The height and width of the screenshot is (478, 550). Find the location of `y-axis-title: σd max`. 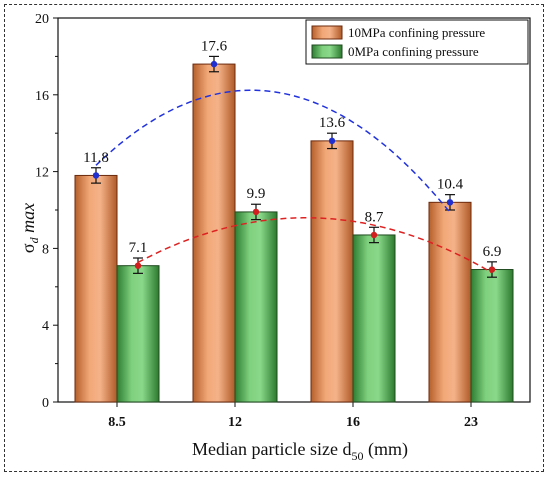

y-axis-title: σd max is located at coordinates (29, 228).